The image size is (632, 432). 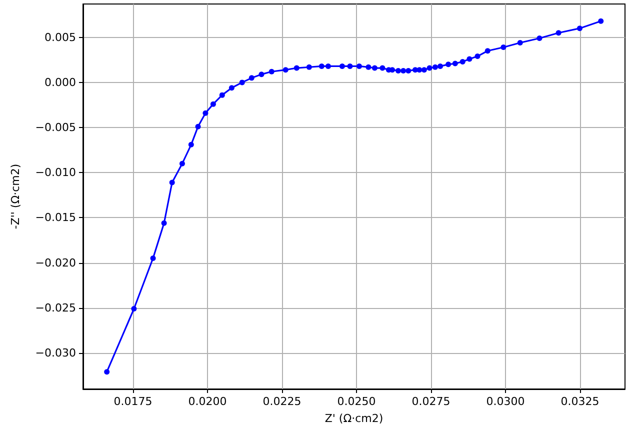 I want to click on x-tick-label: 0.0225, so click(x=282, y=401).